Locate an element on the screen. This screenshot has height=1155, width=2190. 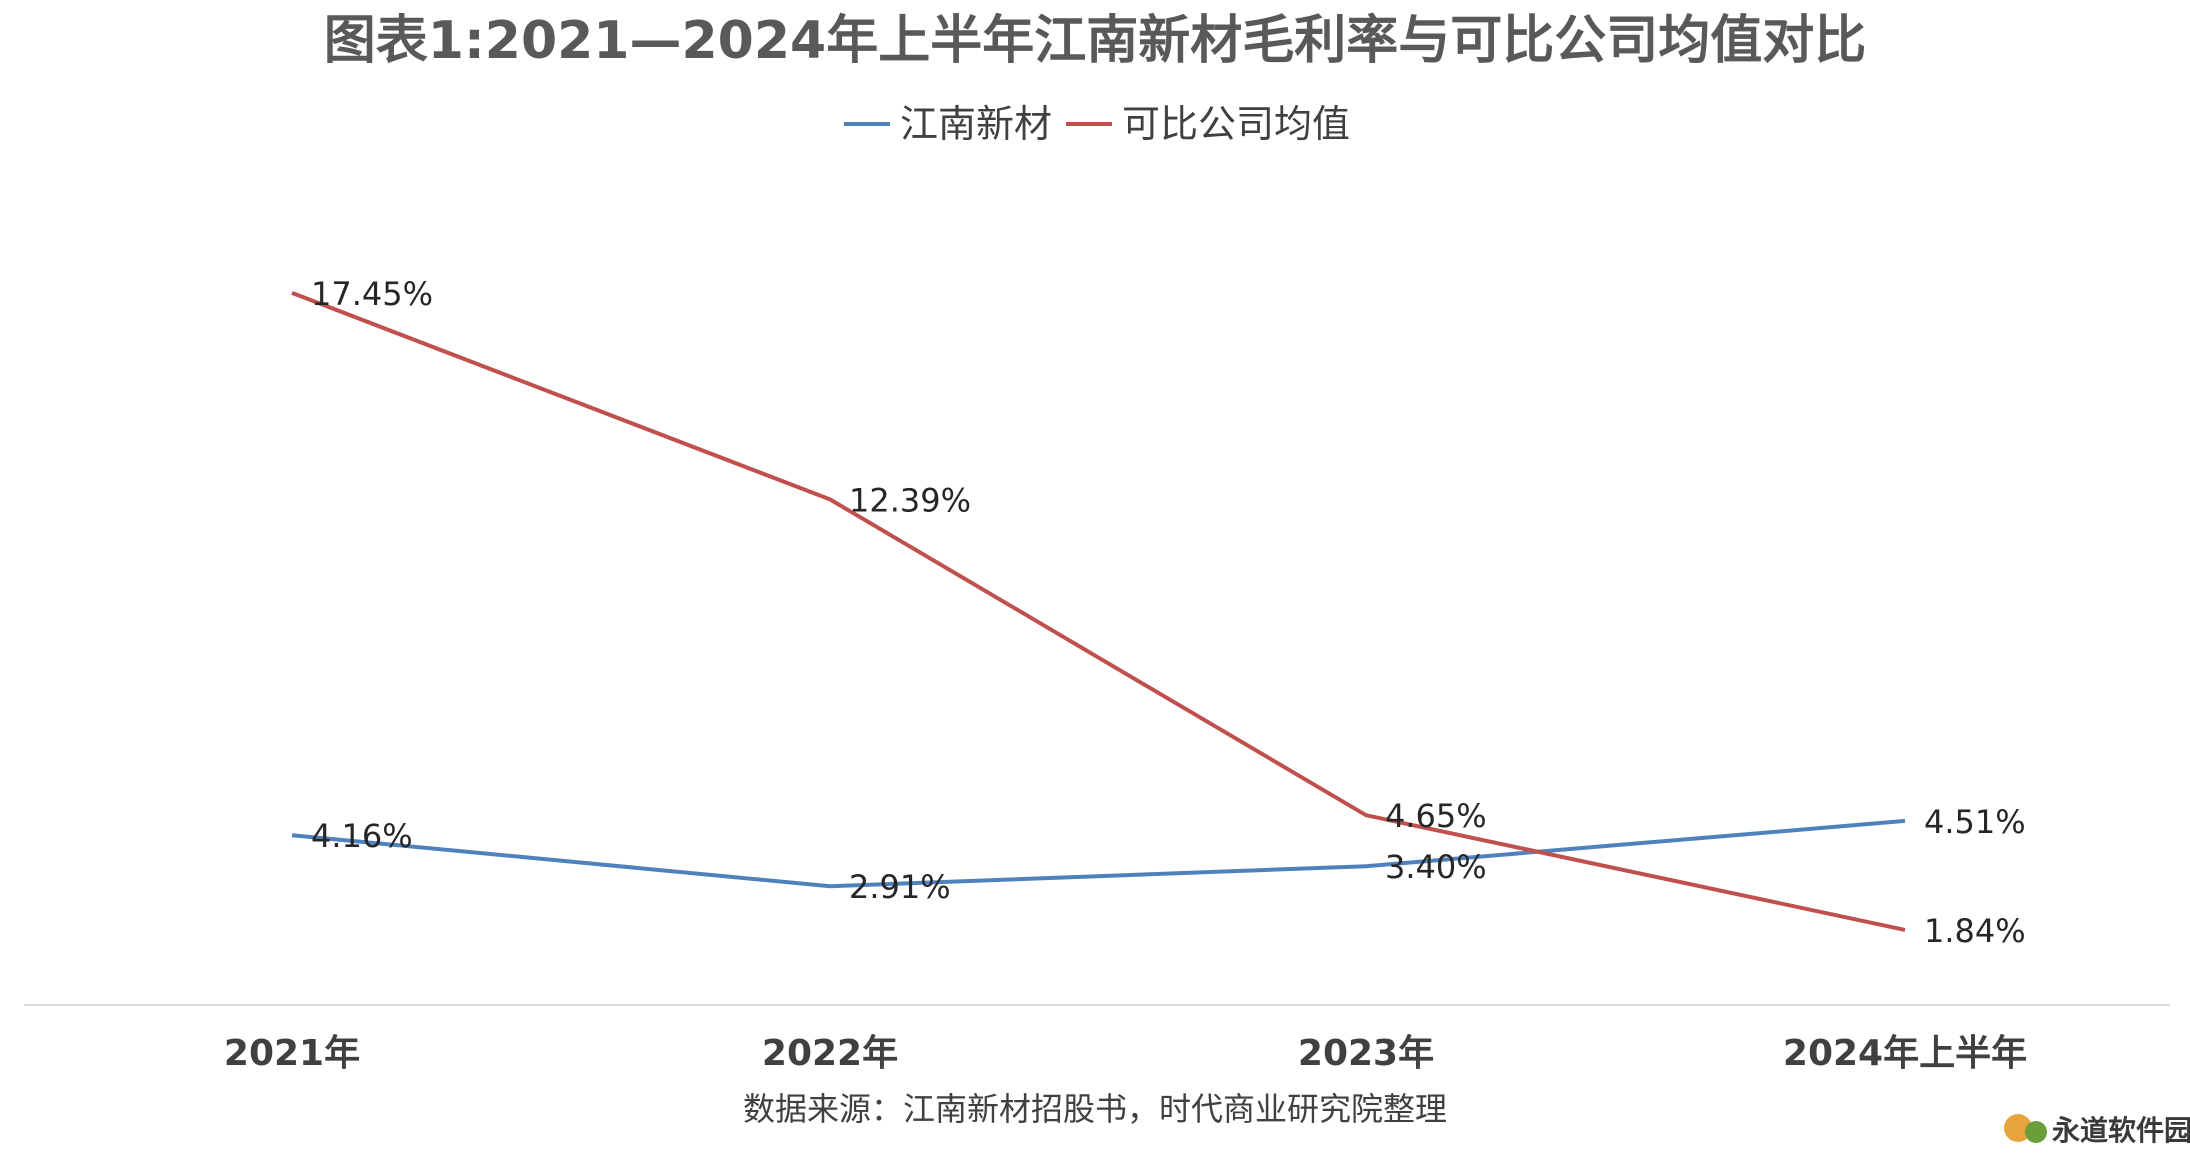
data-label-jiangnan: 3.40% is located at coordinates (1436, 867).